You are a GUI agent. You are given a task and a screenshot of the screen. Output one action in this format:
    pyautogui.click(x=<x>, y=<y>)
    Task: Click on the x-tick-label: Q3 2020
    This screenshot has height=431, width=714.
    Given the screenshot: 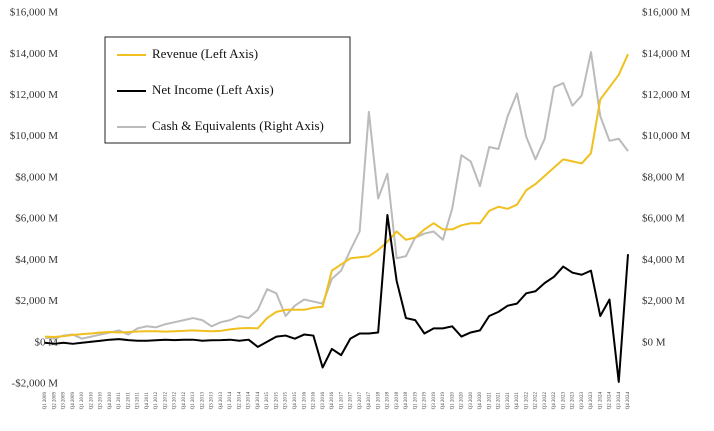 What is the action you would take?
    pyautogui.click(x=471, y=401)
    